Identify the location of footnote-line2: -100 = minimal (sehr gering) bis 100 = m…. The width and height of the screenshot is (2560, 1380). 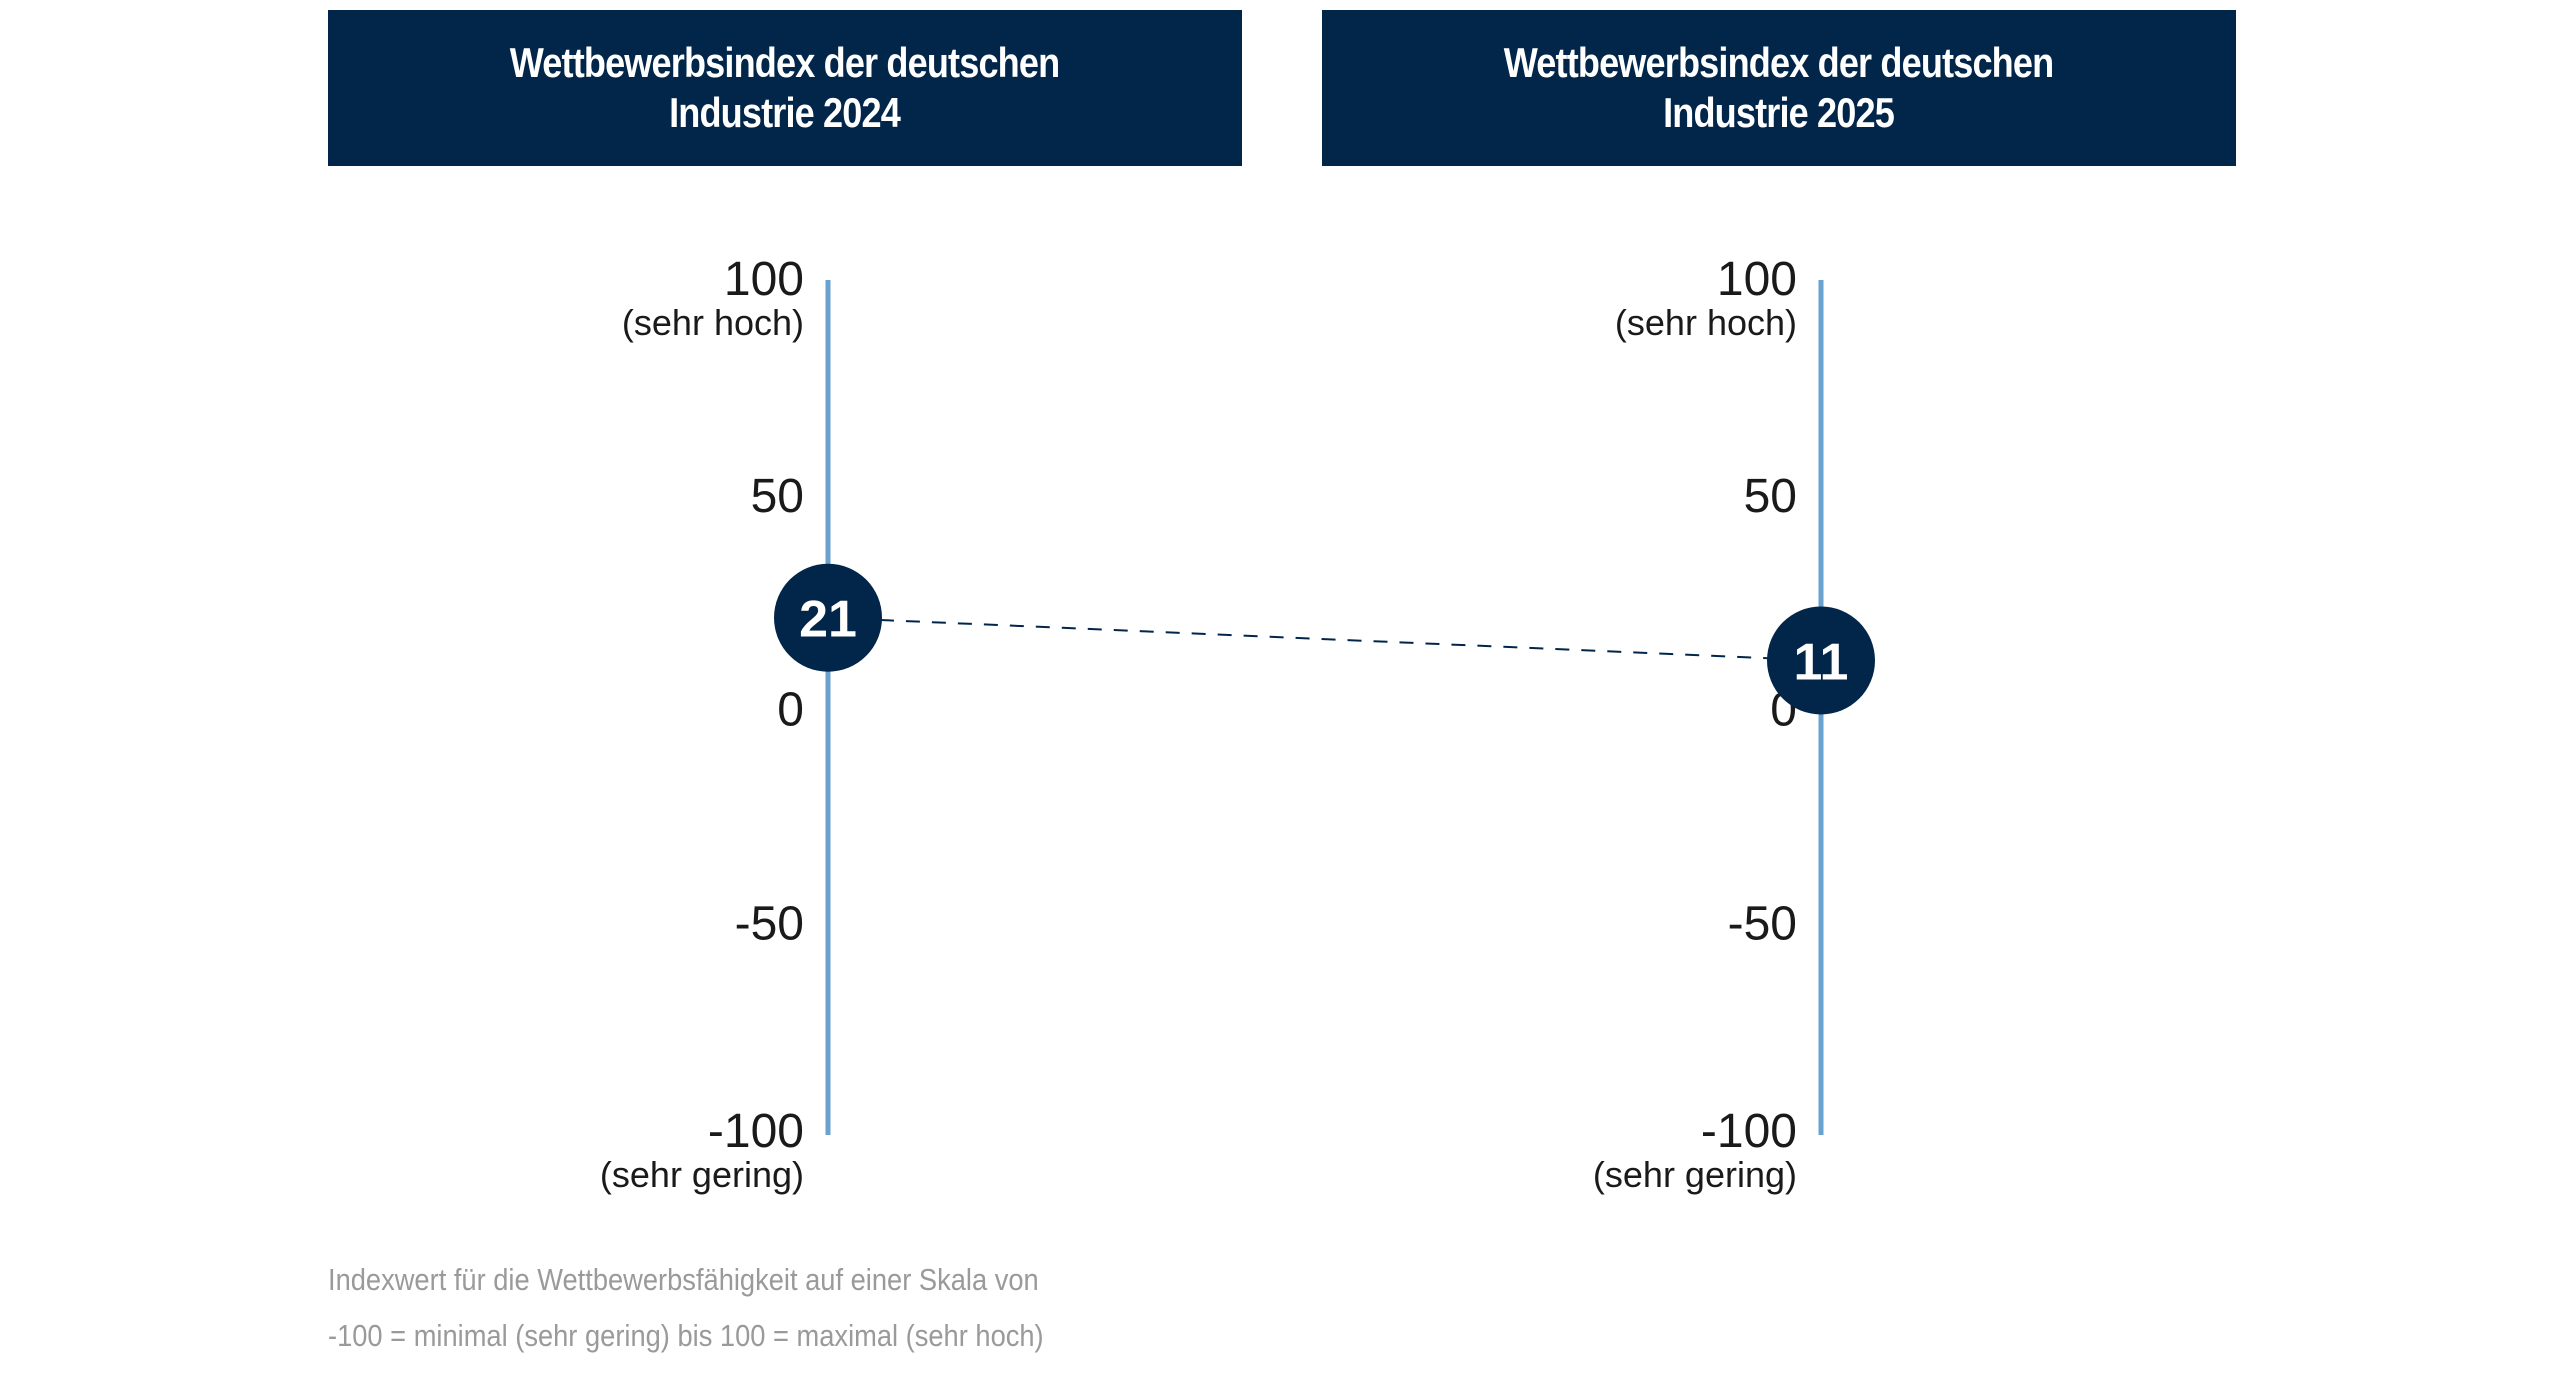
(686, 1335).